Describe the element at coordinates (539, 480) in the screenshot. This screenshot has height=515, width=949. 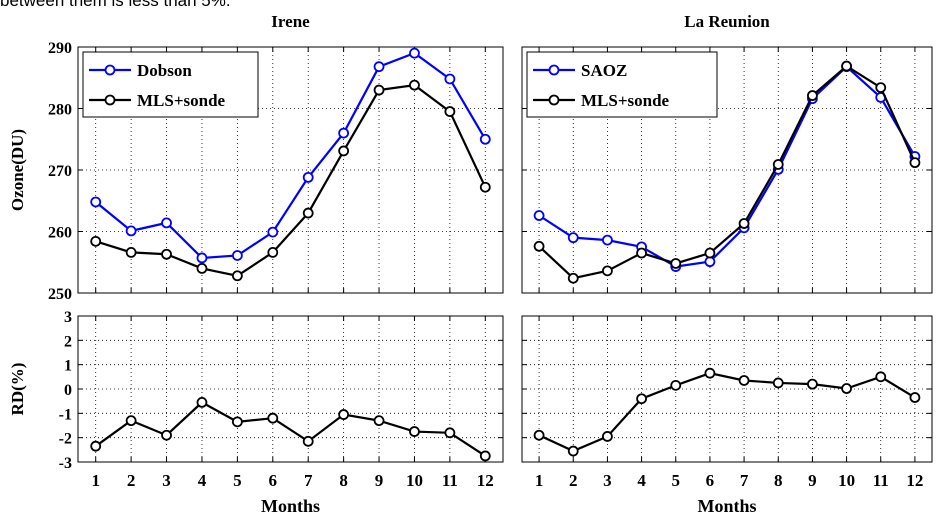
I see `reunion-rd-xtick-label: 1` at that location.